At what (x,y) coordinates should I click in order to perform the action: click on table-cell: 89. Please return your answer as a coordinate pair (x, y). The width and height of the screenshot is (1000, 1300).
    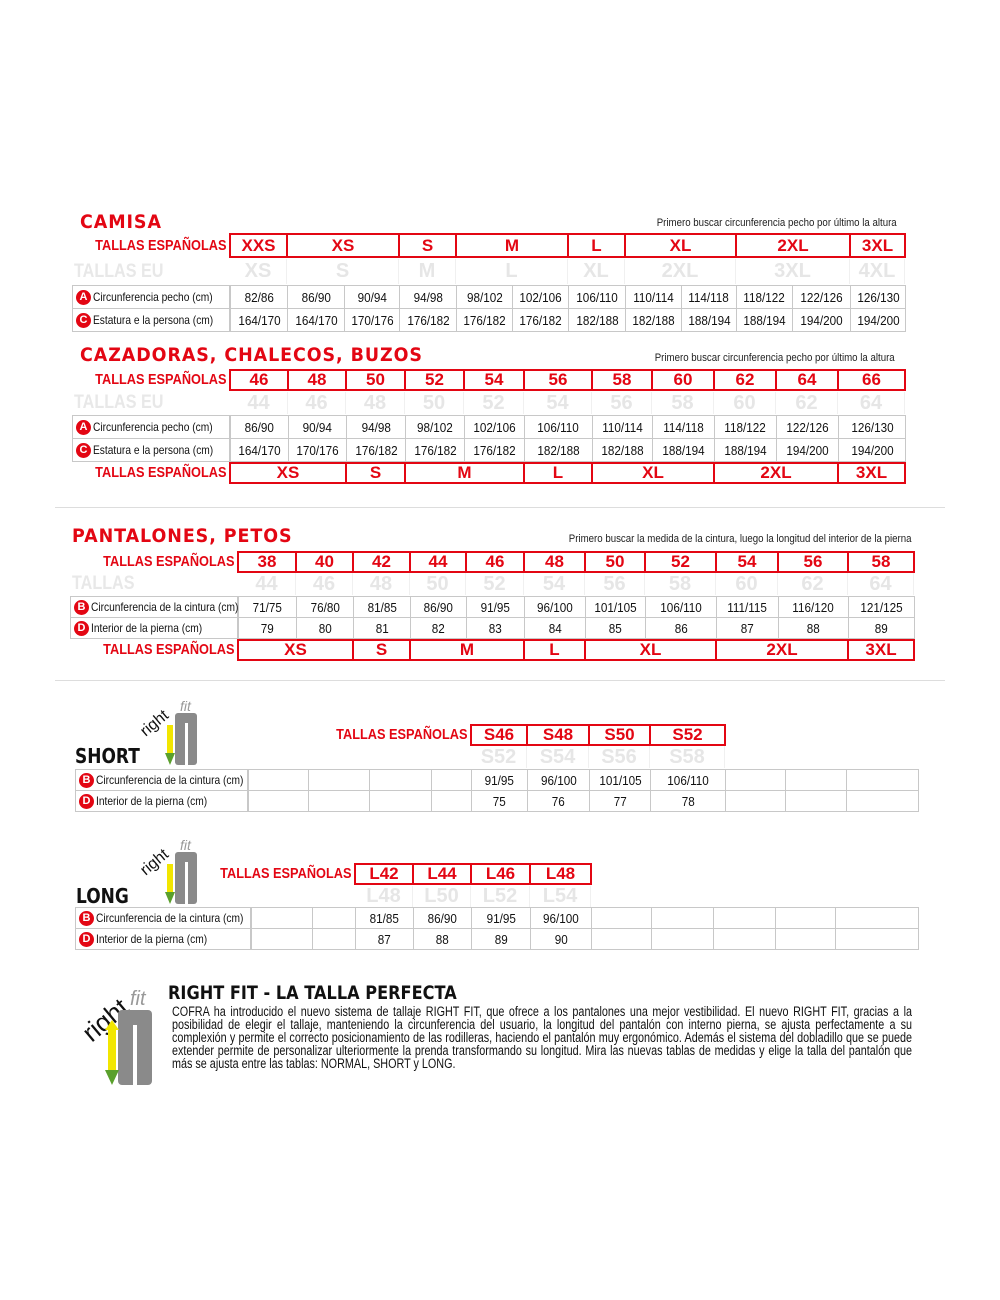
    Looking at the image, I should click on (881, 628).